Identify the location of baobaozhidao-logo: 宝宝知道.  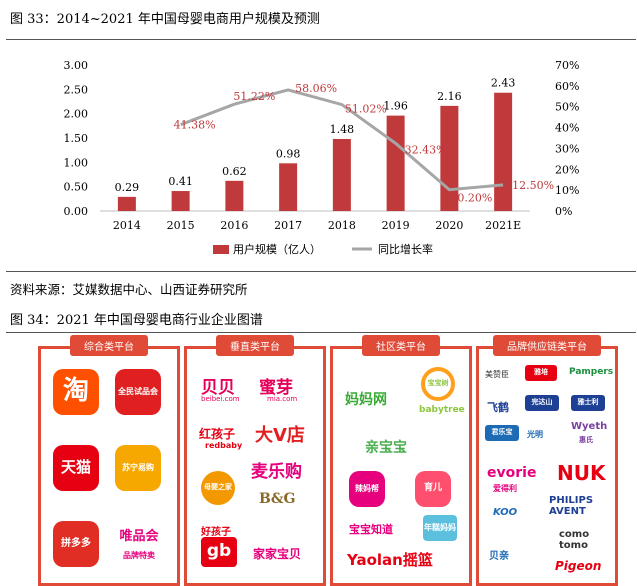
(371, 529).